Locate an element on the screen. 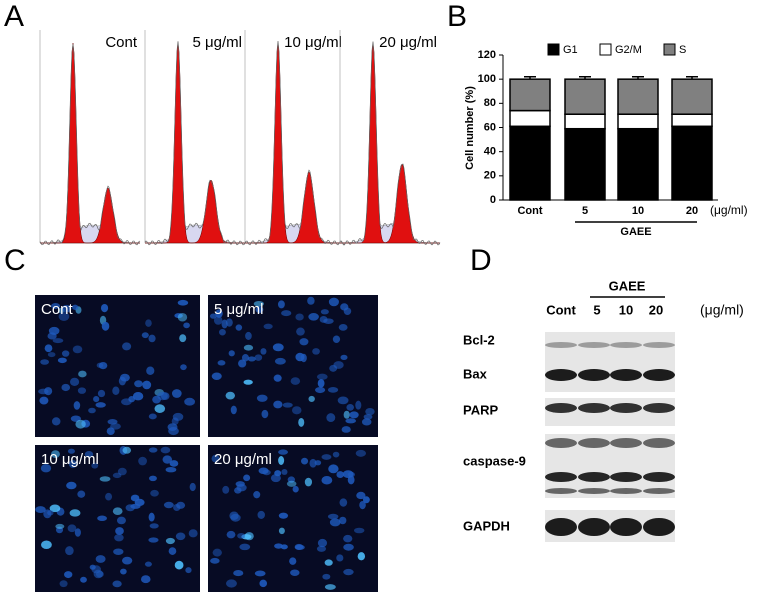  x-tick-label: Cont is located at coordinates (529, 211).